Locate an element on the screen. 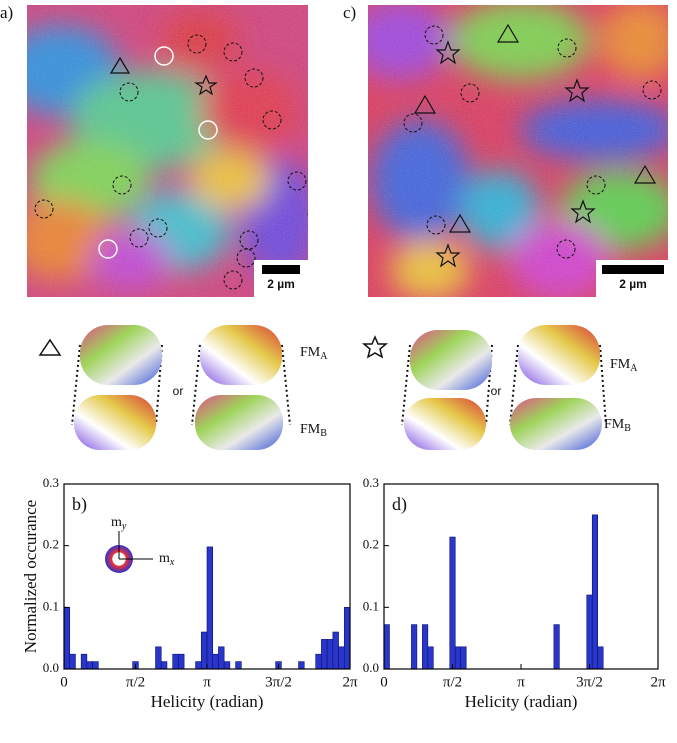 The height and width of the screenshot is (743, 677). inset-label: my is located at coordinates (119, 523).